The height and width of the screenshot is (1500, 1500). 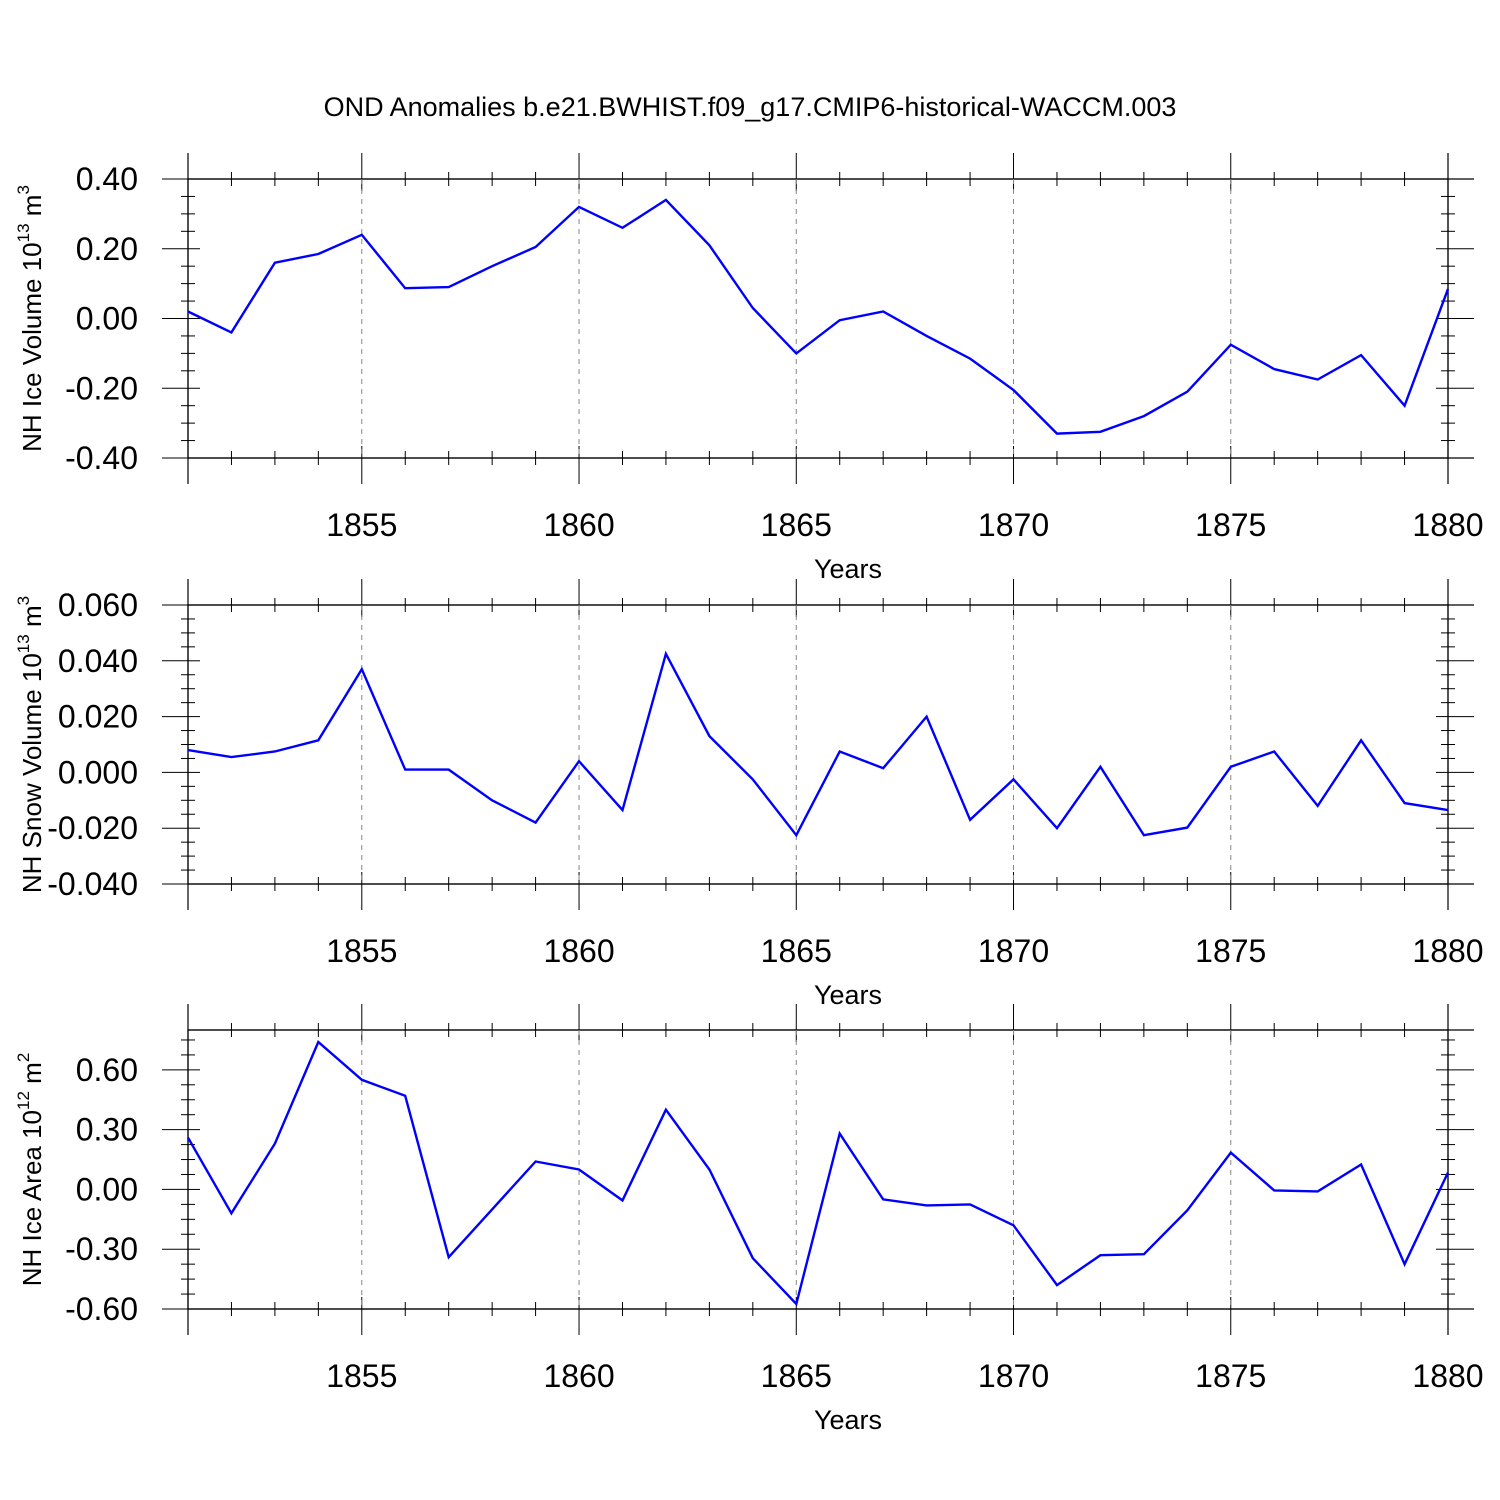 What do you see at coordinates (98, 772) in the screenshot?
I see `y-tick-label: 0.000` at bounding box center [98, 772].